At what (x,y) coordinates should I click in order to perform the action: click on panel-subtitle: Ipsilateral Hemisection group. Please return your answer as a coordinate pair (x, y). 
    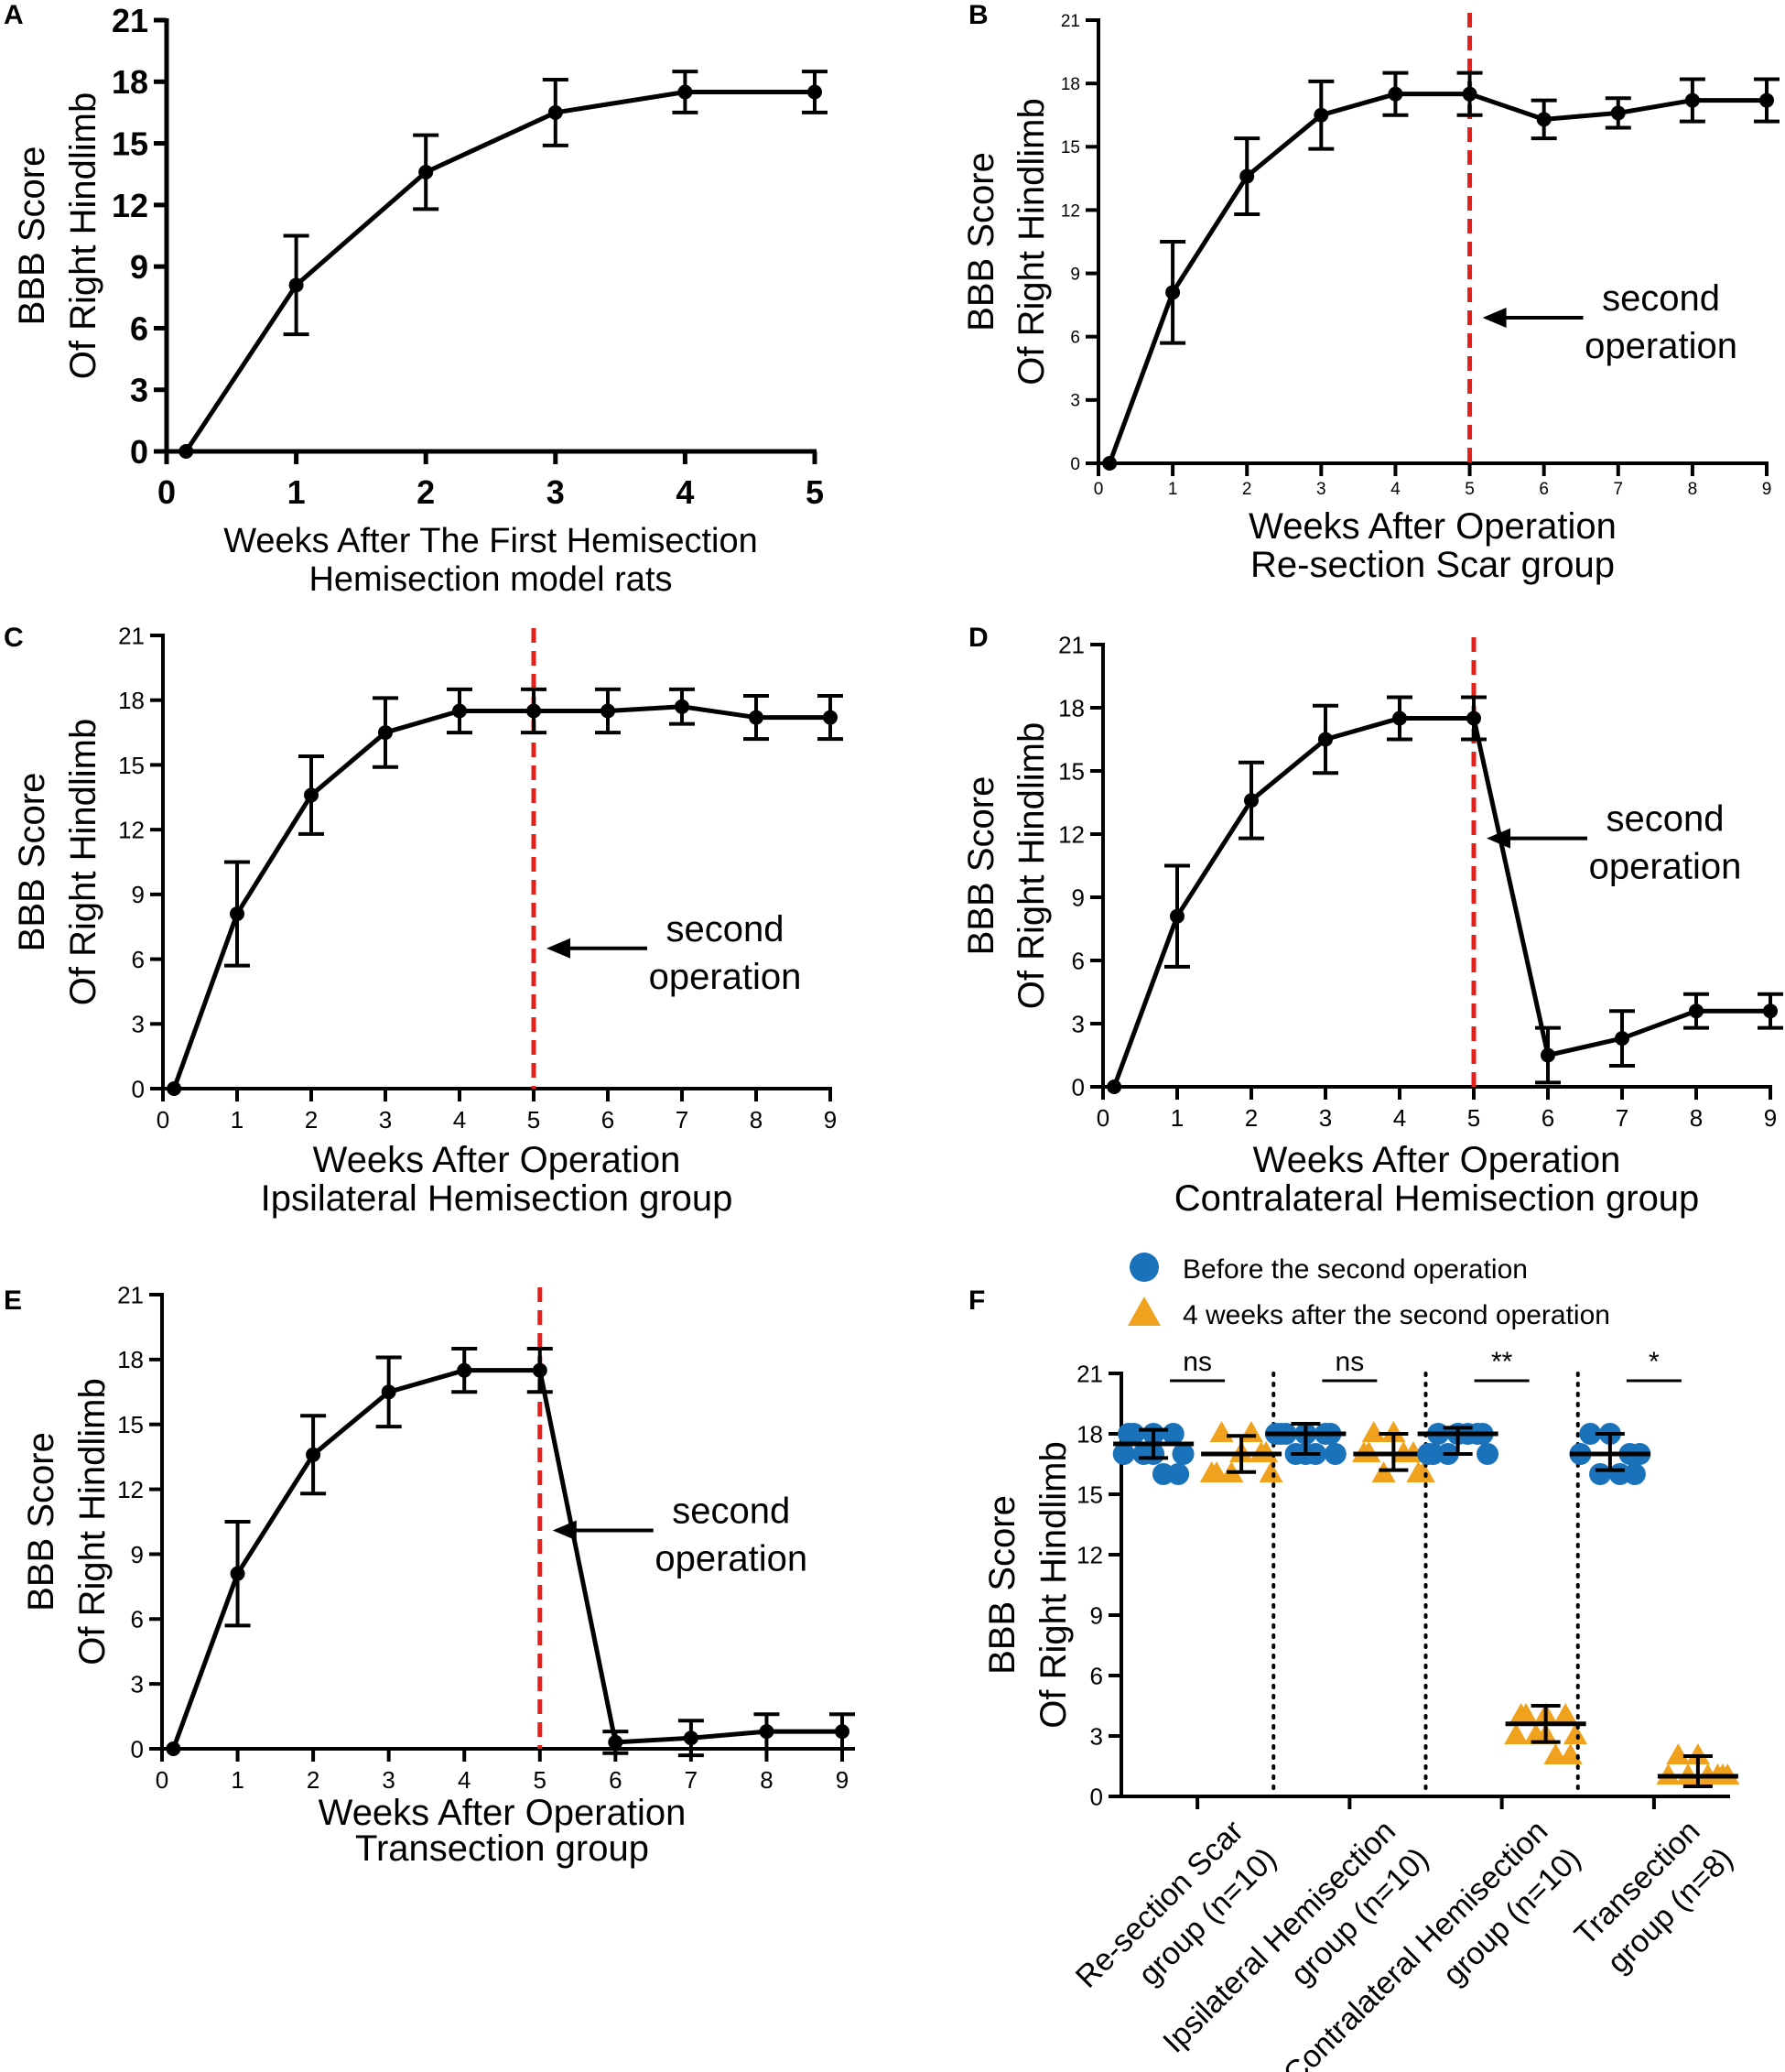
    Looking at the image, I should click on (497, 1198).